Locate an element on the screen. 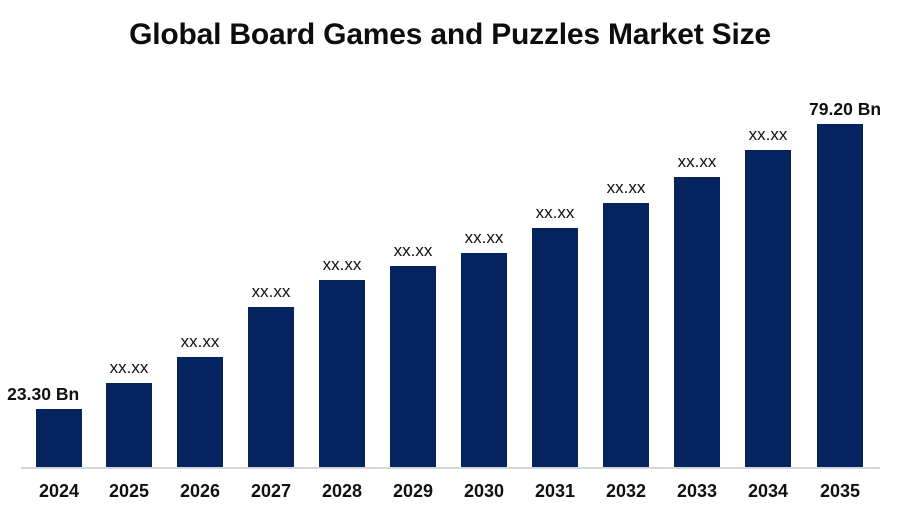 This screenshot has height=525, width=900. bar-group: xx.xx 2032 is located at coordinates (626, 262).